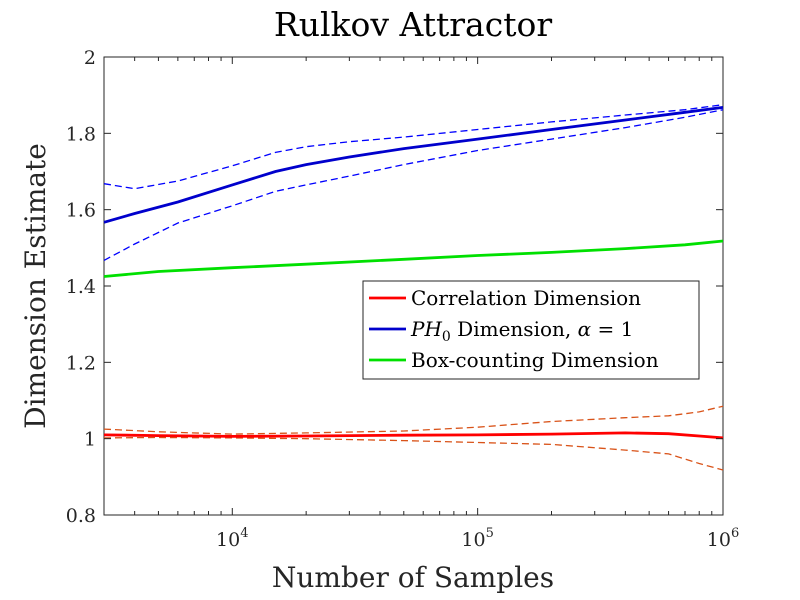  Describe the element at coordinates (81, 516) in the screenshot. I see `y-tick-label: 0.8` at that location.